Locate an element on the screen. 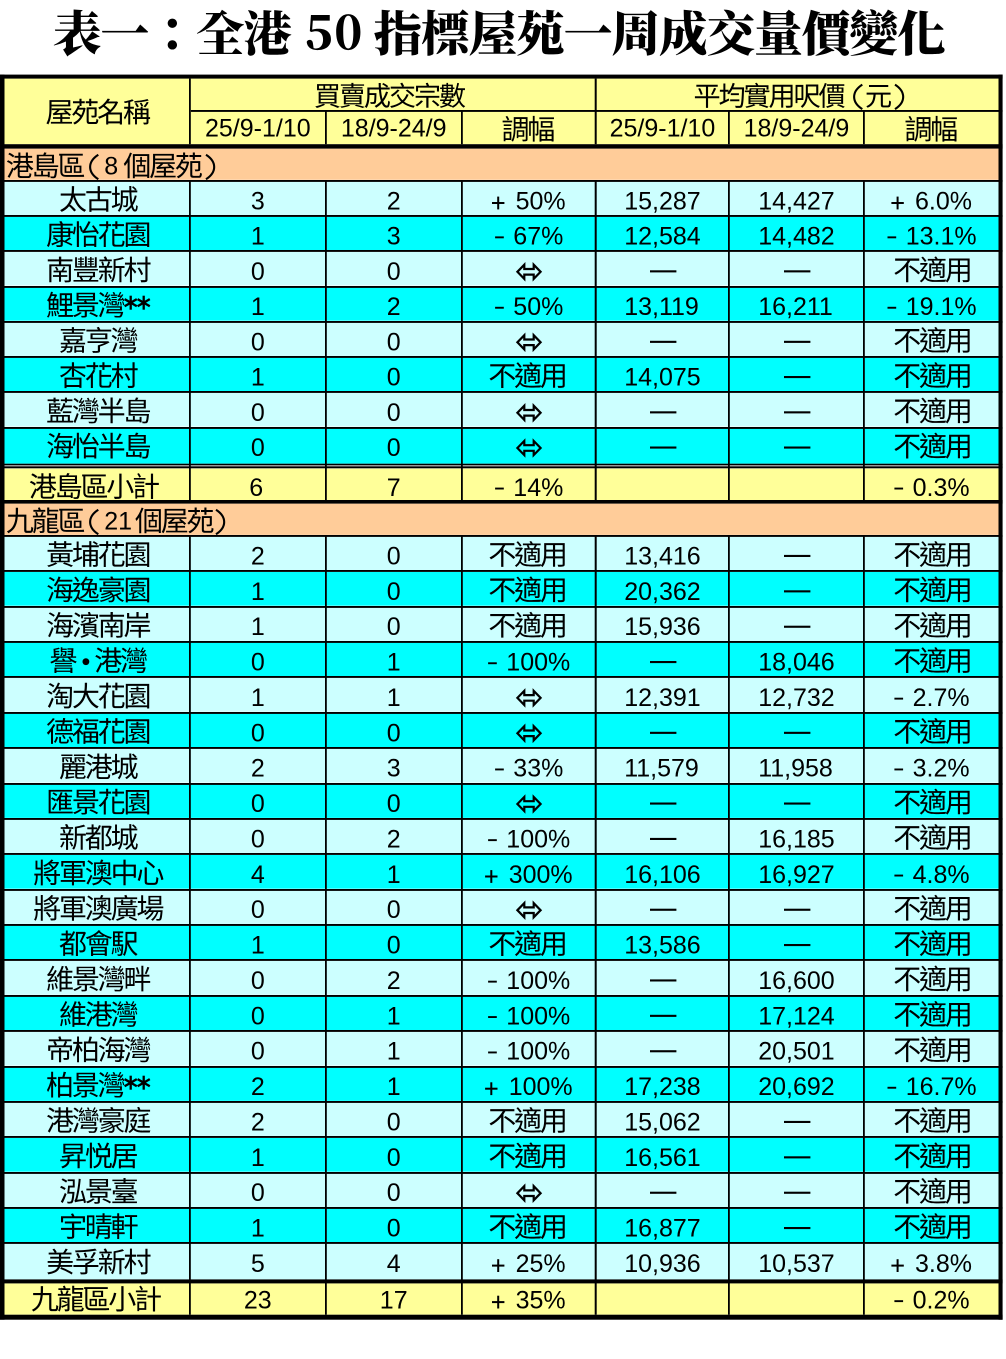 This screenshot has width=1006, height=1359. svg-text: 16,561 is located at coordinates (662, 1158).